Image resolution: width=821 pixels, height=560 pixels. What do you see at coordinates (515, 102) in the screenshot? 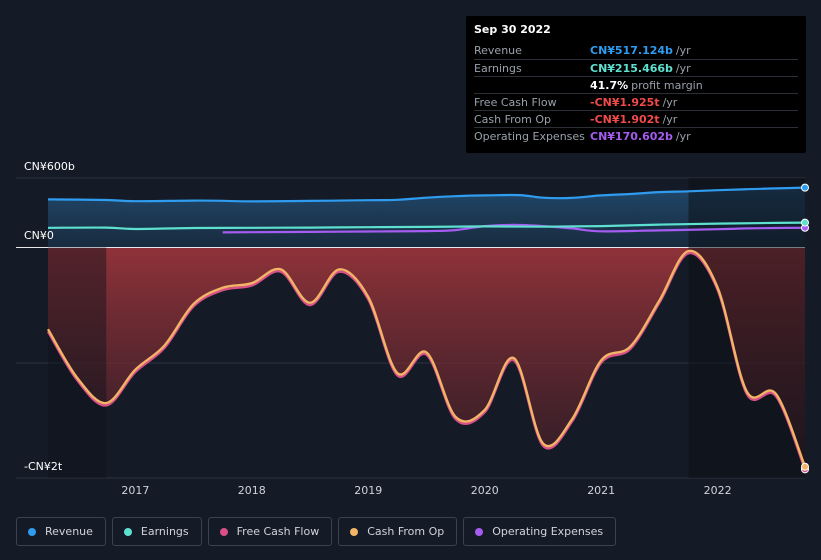
I see `tooltip-row-label: Free Cash Flow` at bounding box center [515, 102].